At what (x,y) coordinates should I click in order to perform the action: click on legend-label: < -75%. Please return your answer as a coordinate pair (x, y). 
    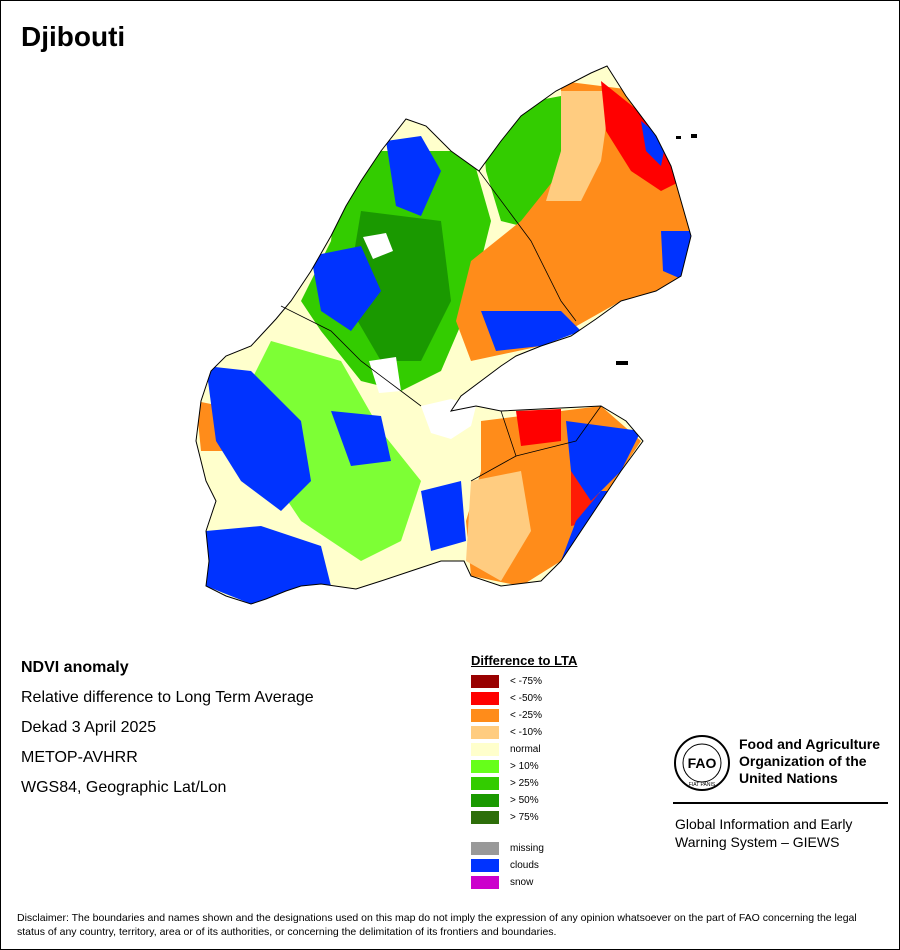
    Looking at the image, I should click on (526, 681).